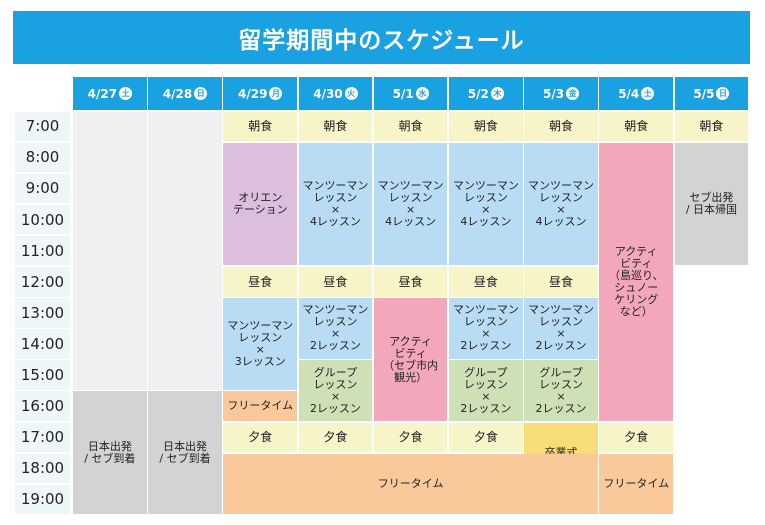 The width and height of the screenshot is (765, 525). What do you see at coordinates (636, 281) in the screenshot?
I see `activity-5-4: アクティ ビティ （島巡り、 シュノー ケリング など）` at bounding box center [636, 281].